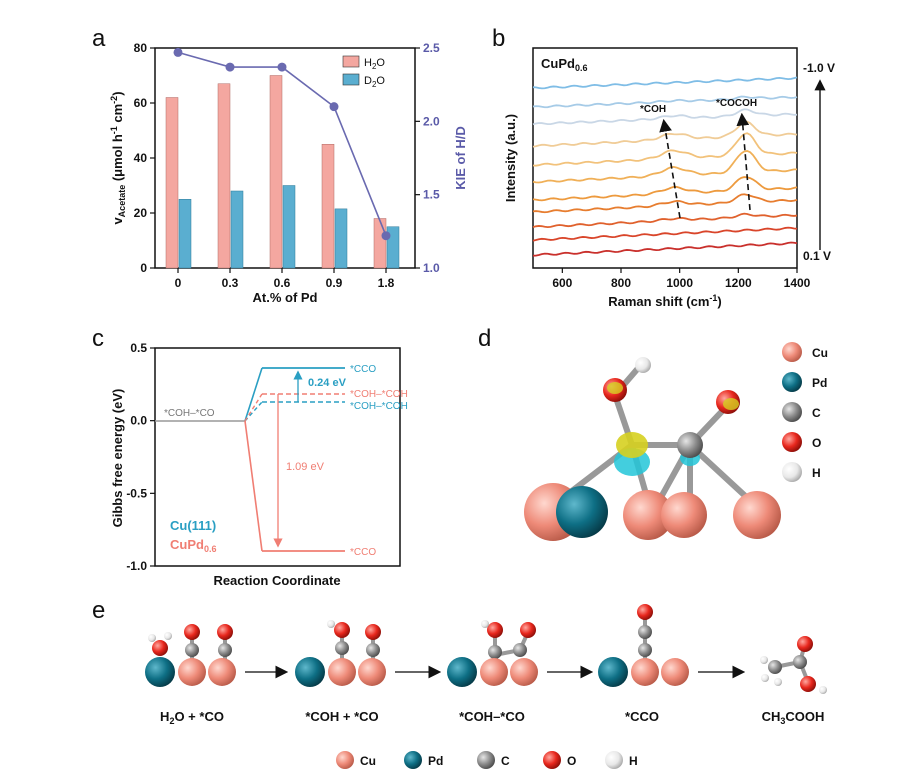  I want to click on legend-atom-label-d: C, so click(816, 413).